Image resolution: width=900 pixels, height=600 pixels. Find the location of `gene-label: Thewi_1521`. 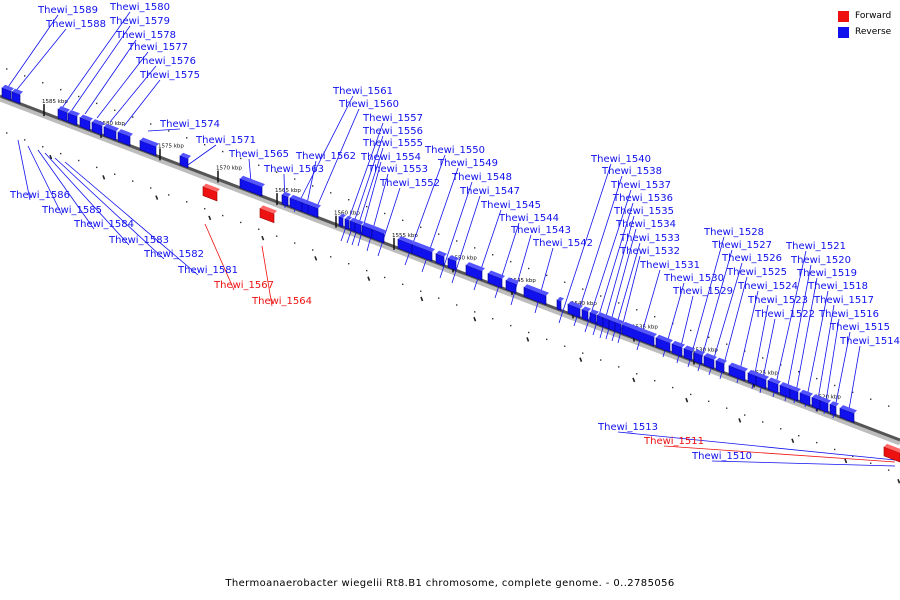

gene-label: Thewi_1521 is located at coordinates (815, 246).